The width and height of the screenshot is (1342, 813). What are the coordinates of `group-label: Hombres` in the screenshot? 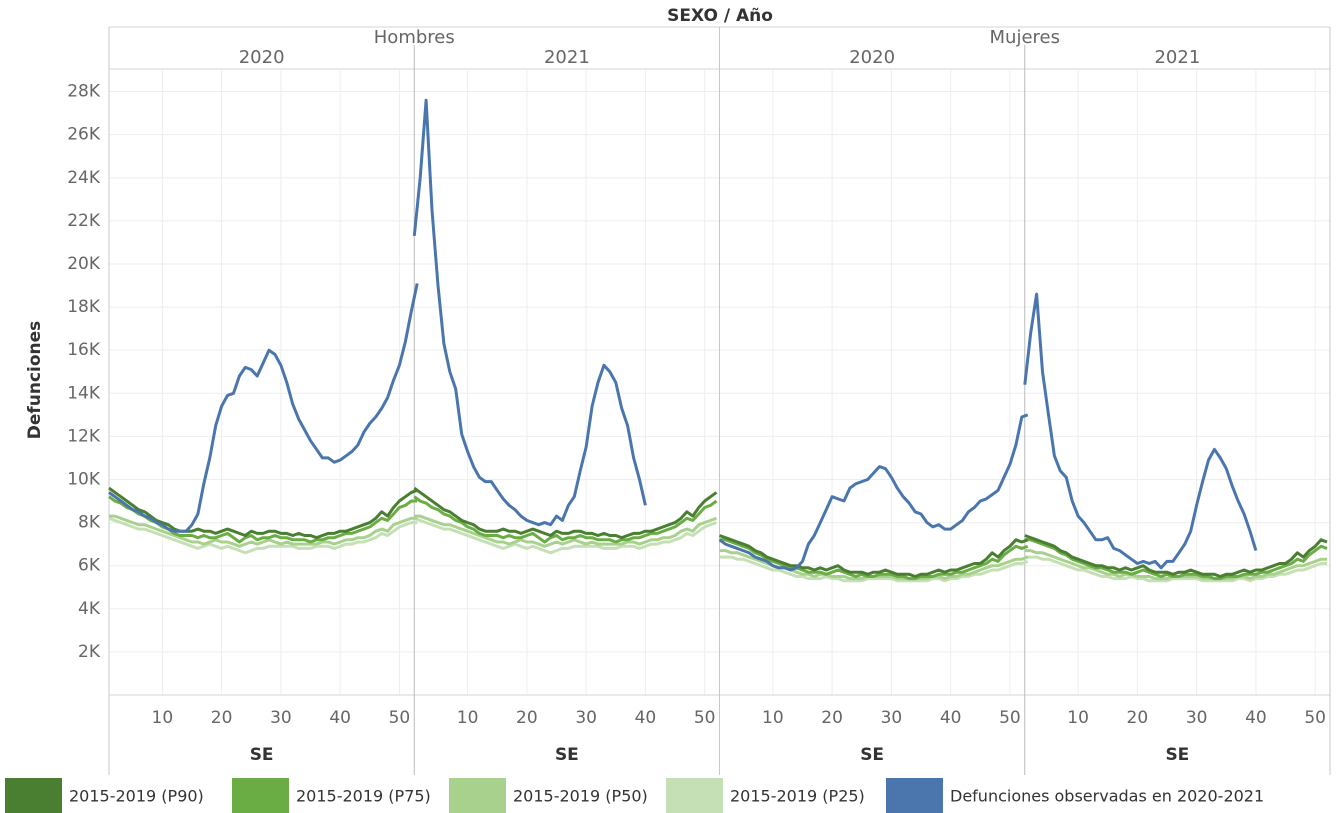 It's located at (414, 37).